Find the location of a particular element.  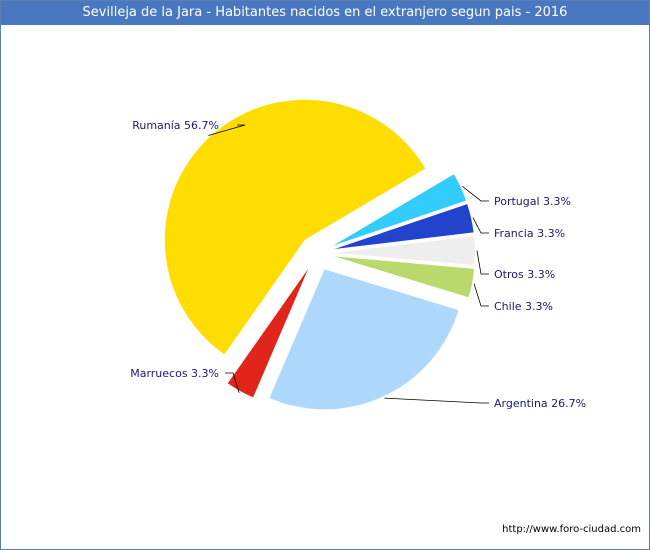

pie-slice-francia is located at coordinates (404, 227).